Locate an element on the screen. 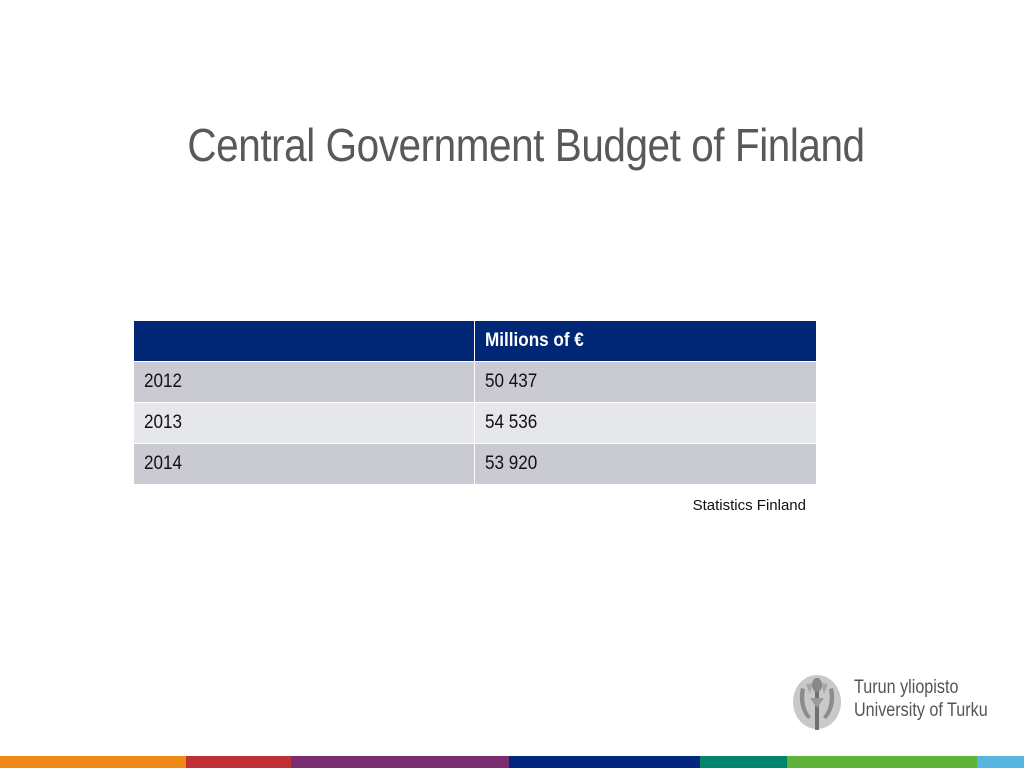  year-cell: 2014 is located at coordinates (304, 464).